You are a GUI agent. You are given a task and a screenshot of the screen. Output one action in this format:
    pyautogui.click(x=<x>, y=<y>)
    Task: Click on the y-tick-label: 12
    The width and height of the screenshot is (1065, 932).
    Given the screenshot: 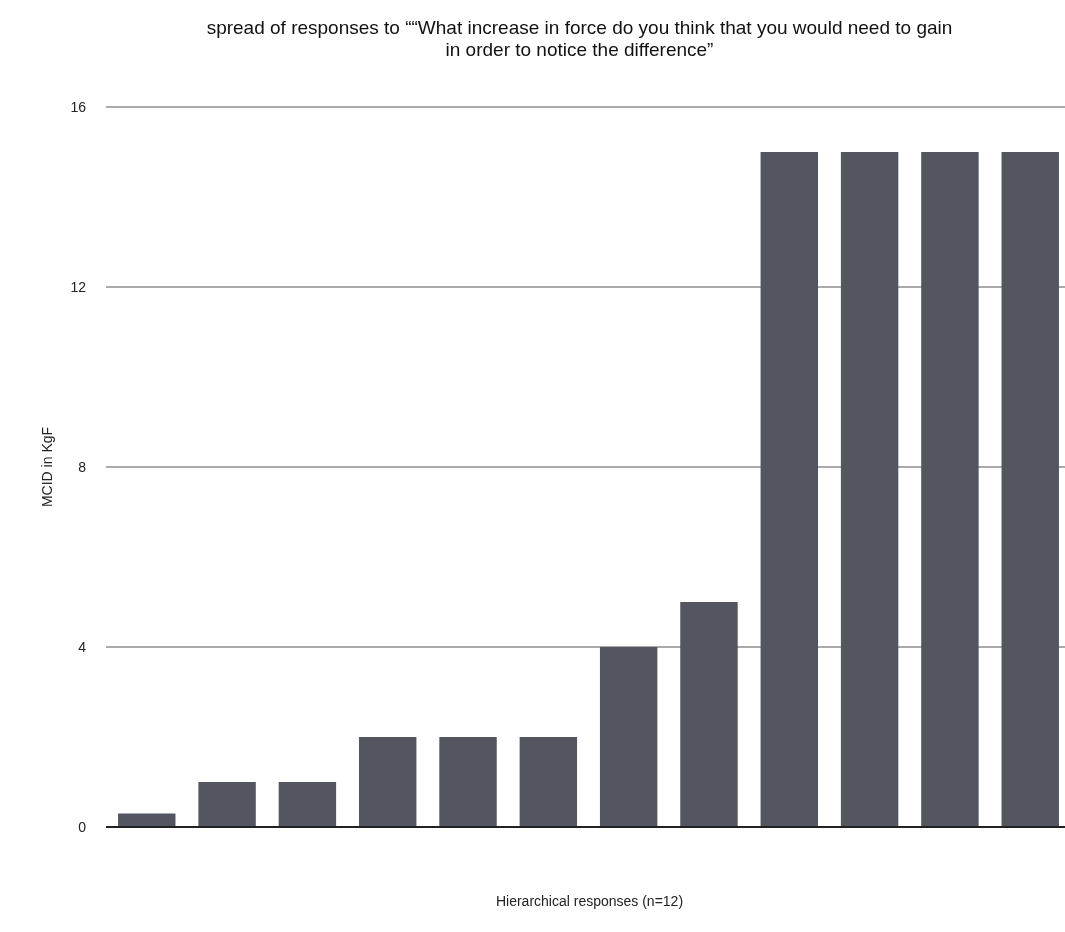 What is the action you would take?
    pyautogui.click(x=78, y=286)
    